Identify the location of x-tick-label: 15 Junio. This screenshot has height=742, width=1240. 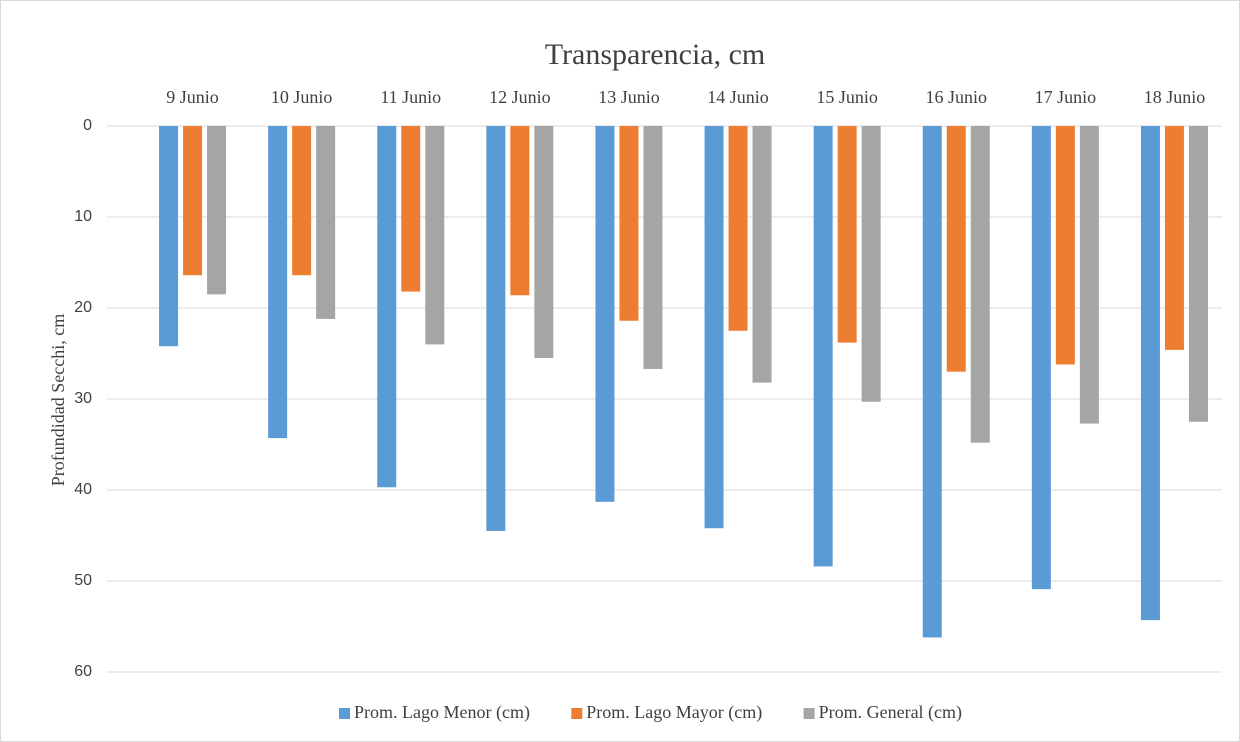
(847, 97).